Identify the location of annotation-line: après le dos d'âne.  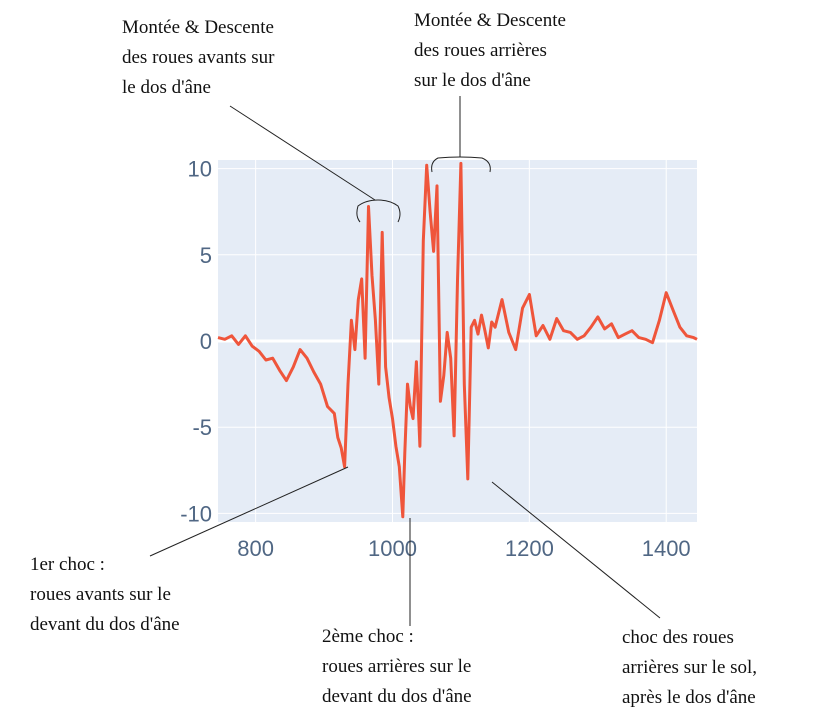
(689, 697).